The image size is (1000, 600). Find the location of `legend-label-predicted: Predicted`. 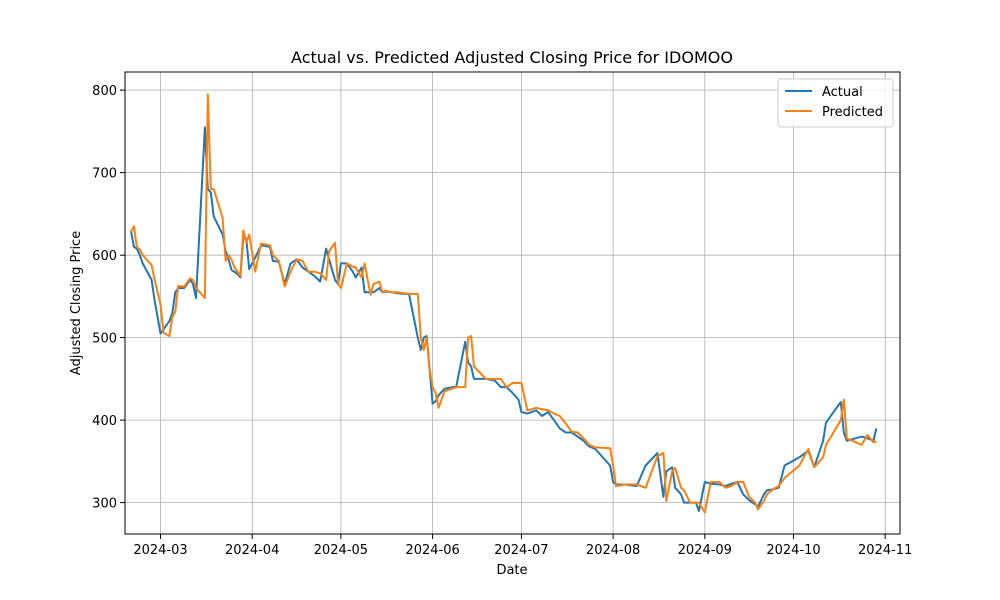

legend-label-predicted: Predicted is located at coordinates (852, 112).